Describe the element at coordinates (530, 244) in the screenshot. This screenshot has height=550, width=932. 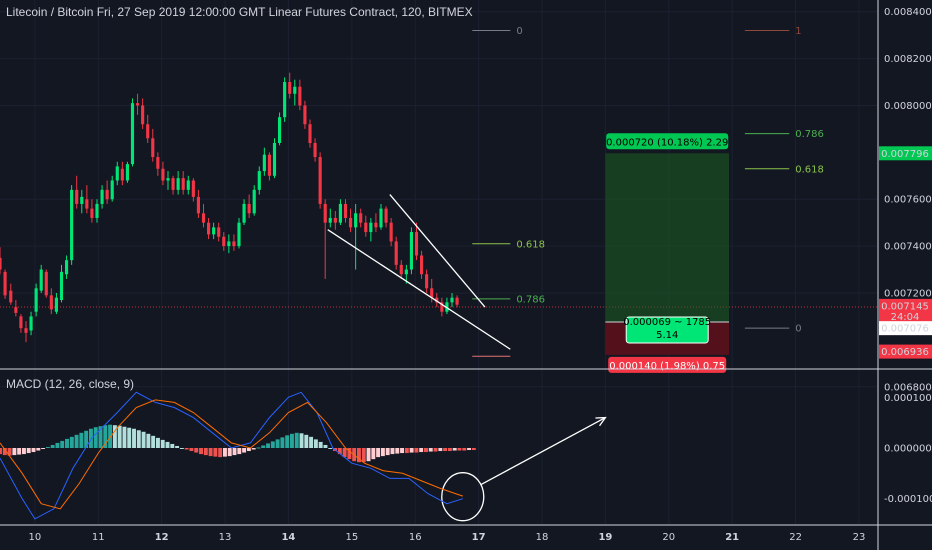
I see `fib-left-level-label: 0.618` at that location.